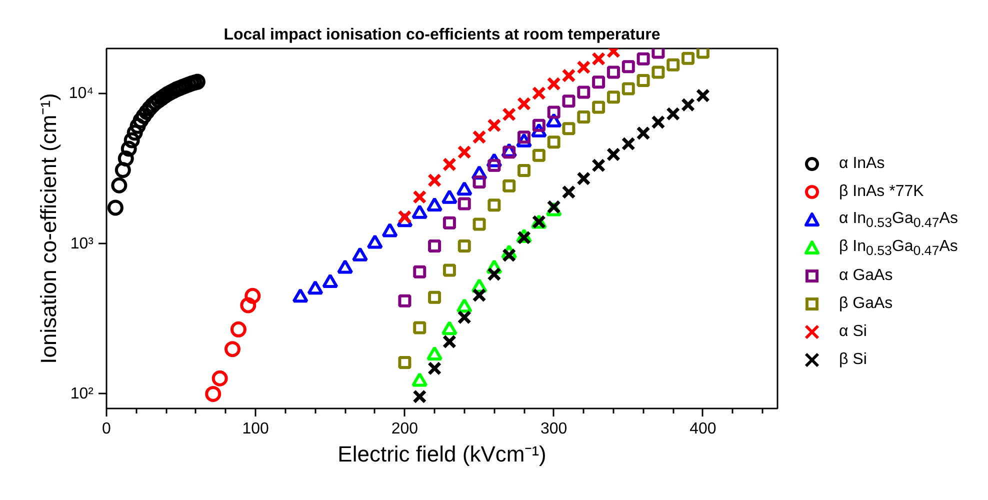 The height and width of the screenshot is (500, 988). What do you see at coordinates (703, 429) in the screenshot?
I see `x-tick-label: 400` at bounding box center [703, 429].